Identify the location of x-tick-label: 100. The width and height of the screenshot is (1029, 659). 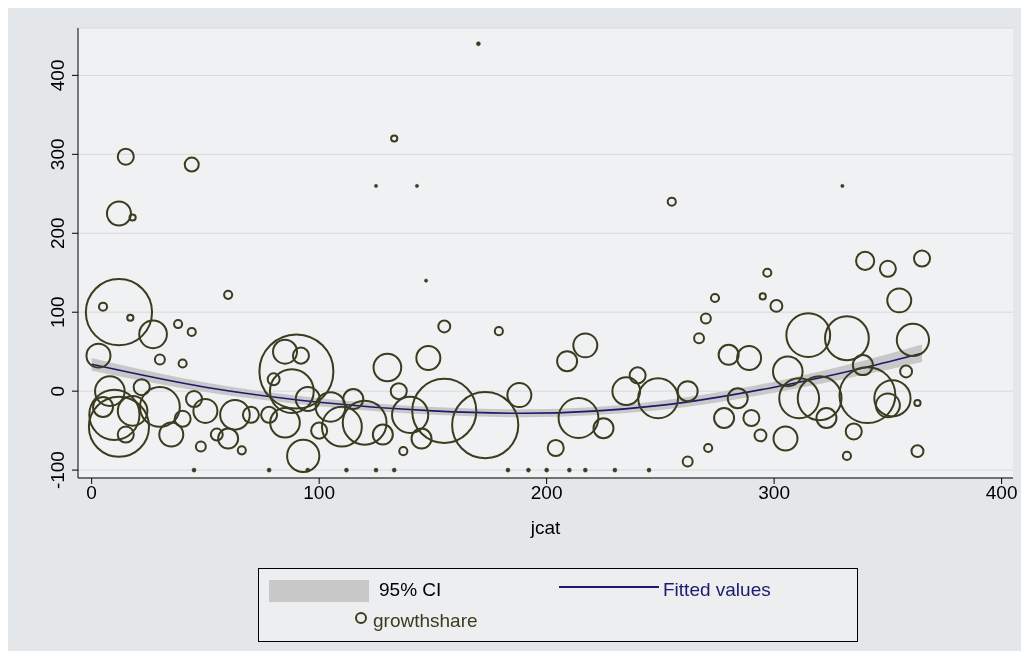
(319, 493).